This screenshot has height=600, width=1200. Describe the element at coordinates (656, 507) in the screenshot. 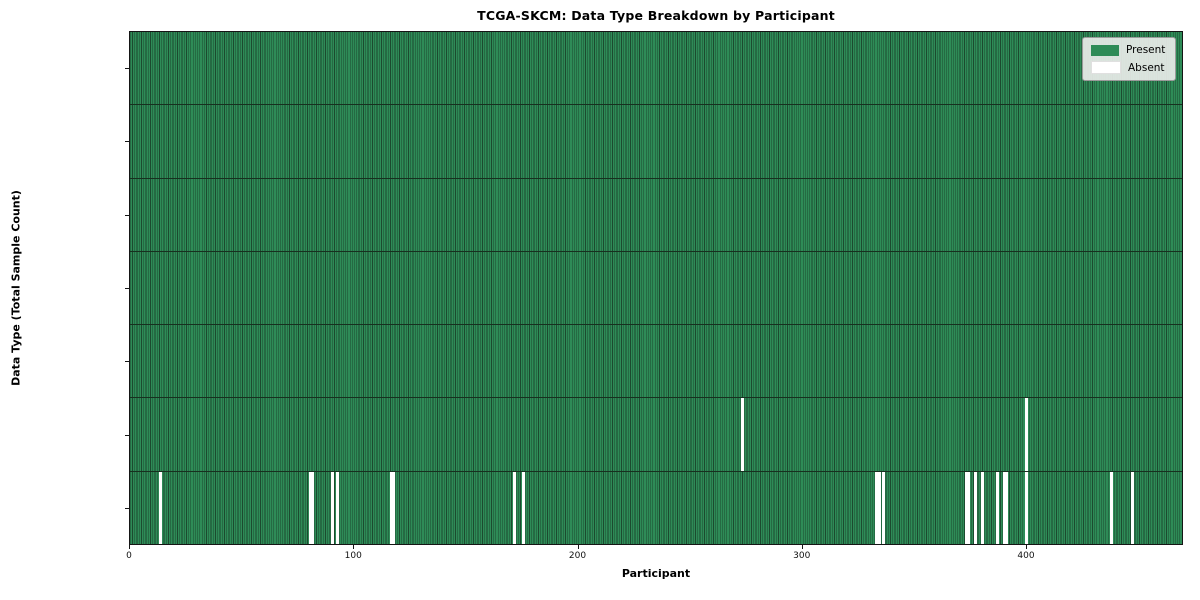

I see `heatmap-row-miR` at that location.